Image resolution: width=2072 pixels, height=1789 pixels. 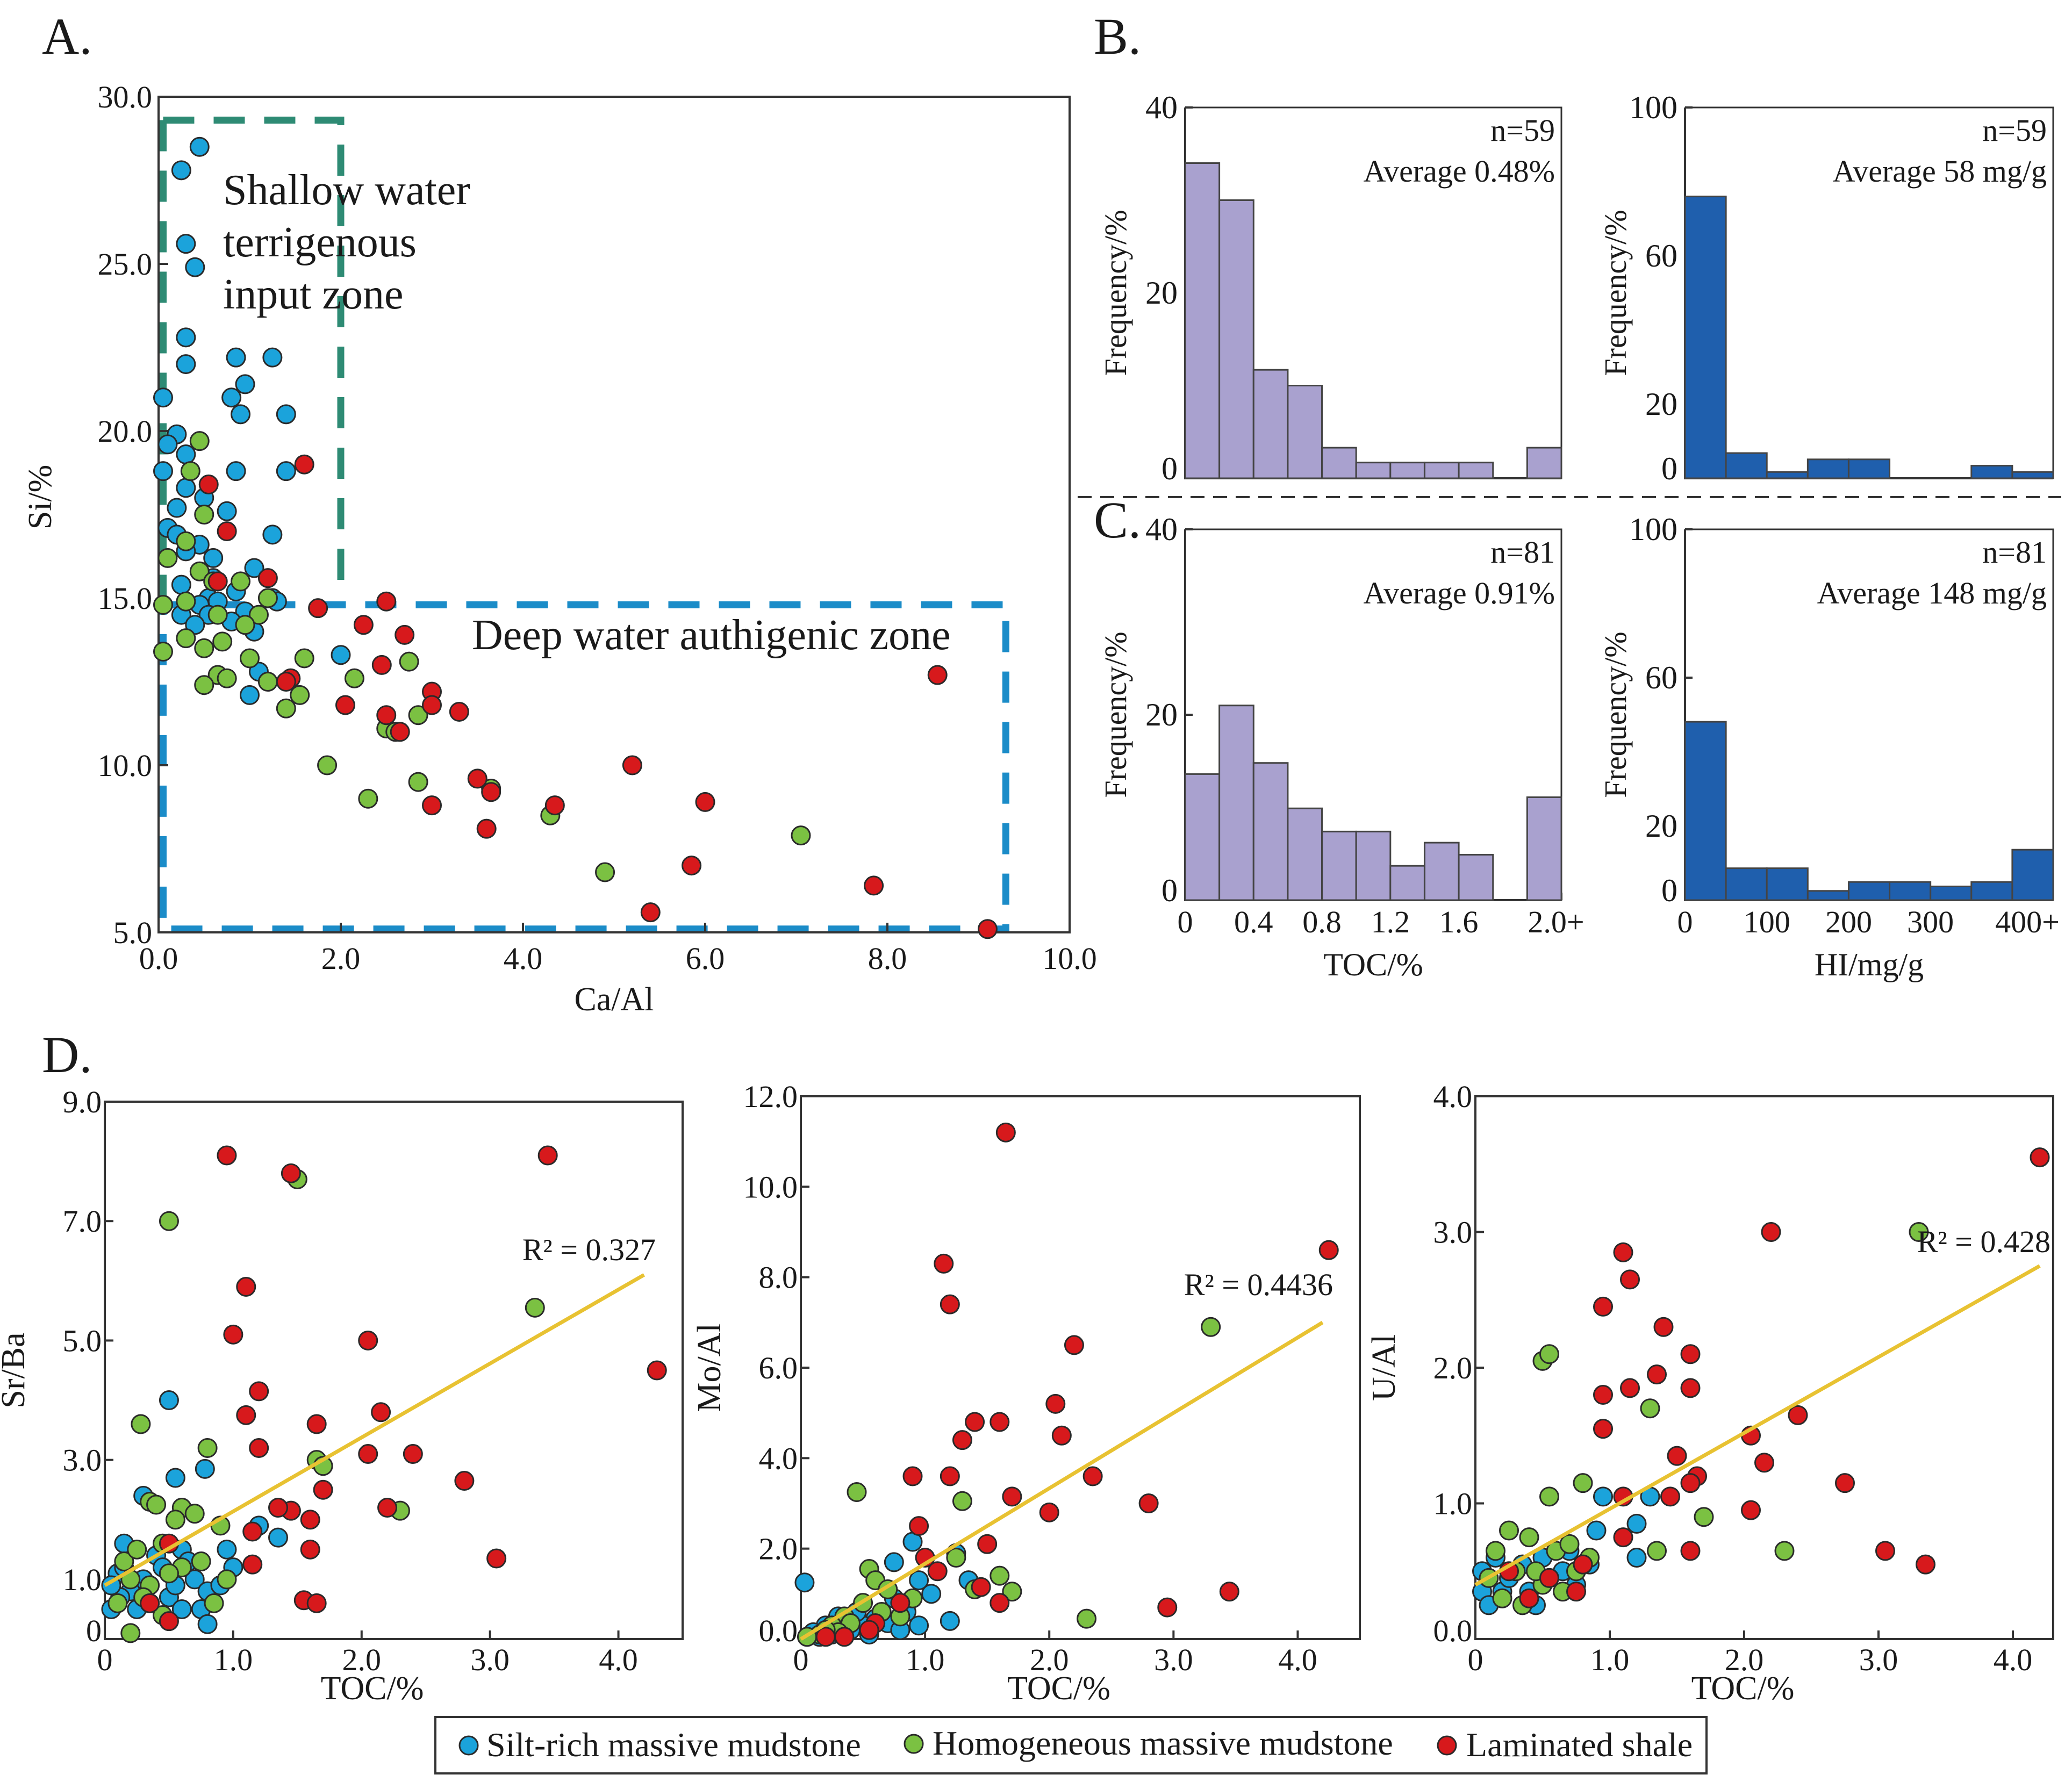 What do you see at coordinates (1384, 1367) in the screenshot?
I see `d-ylabel-D3: U/Al` at bounding box center [1384, 1367].